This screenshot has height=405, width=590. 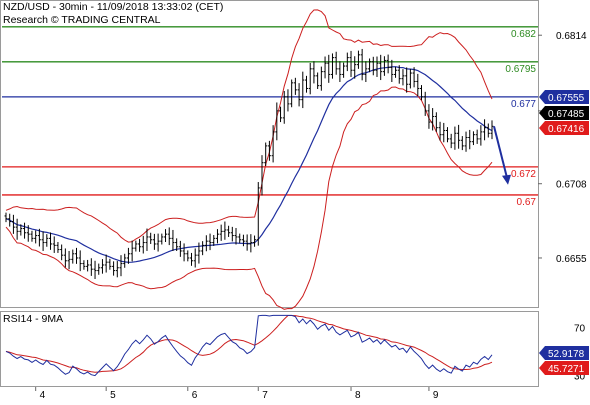 I want to click on forecast-arrow, so click(x=502, y=155).